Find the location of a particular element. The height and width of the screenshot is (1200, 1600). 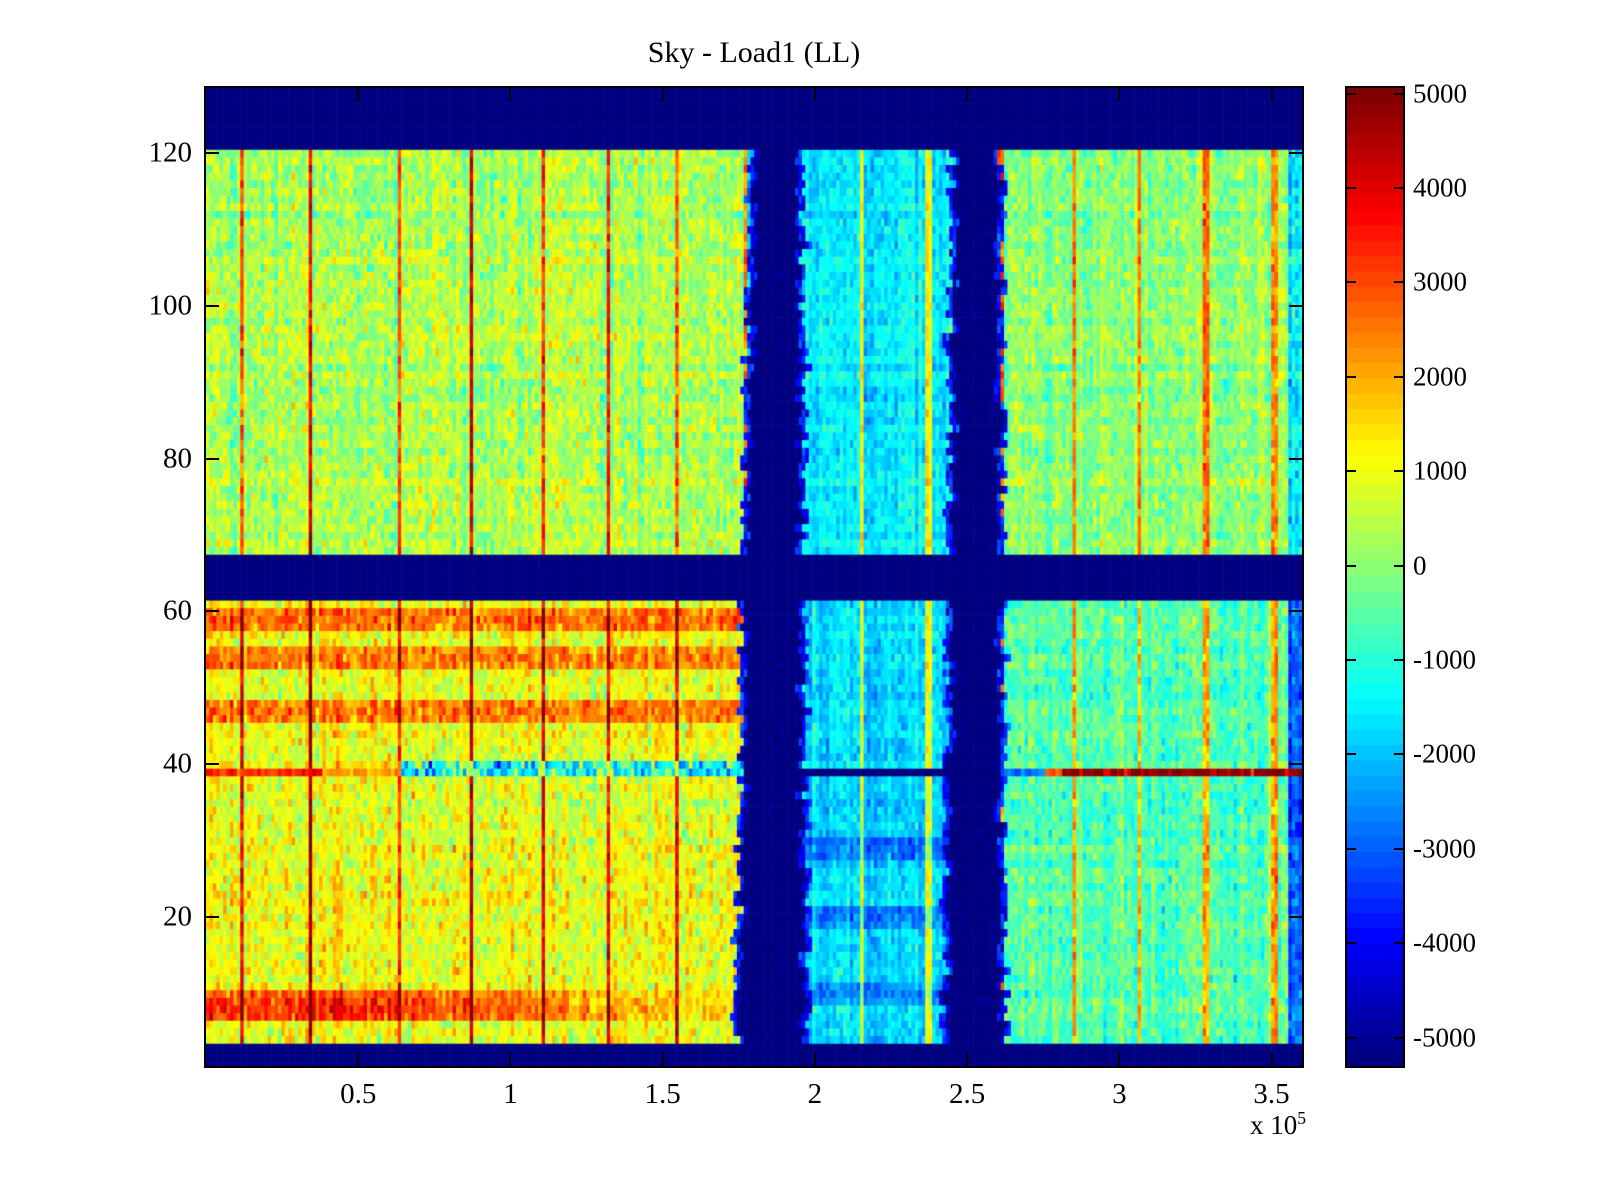

colorbar-tick-label: 0 is located at coordinates (1420, 565).